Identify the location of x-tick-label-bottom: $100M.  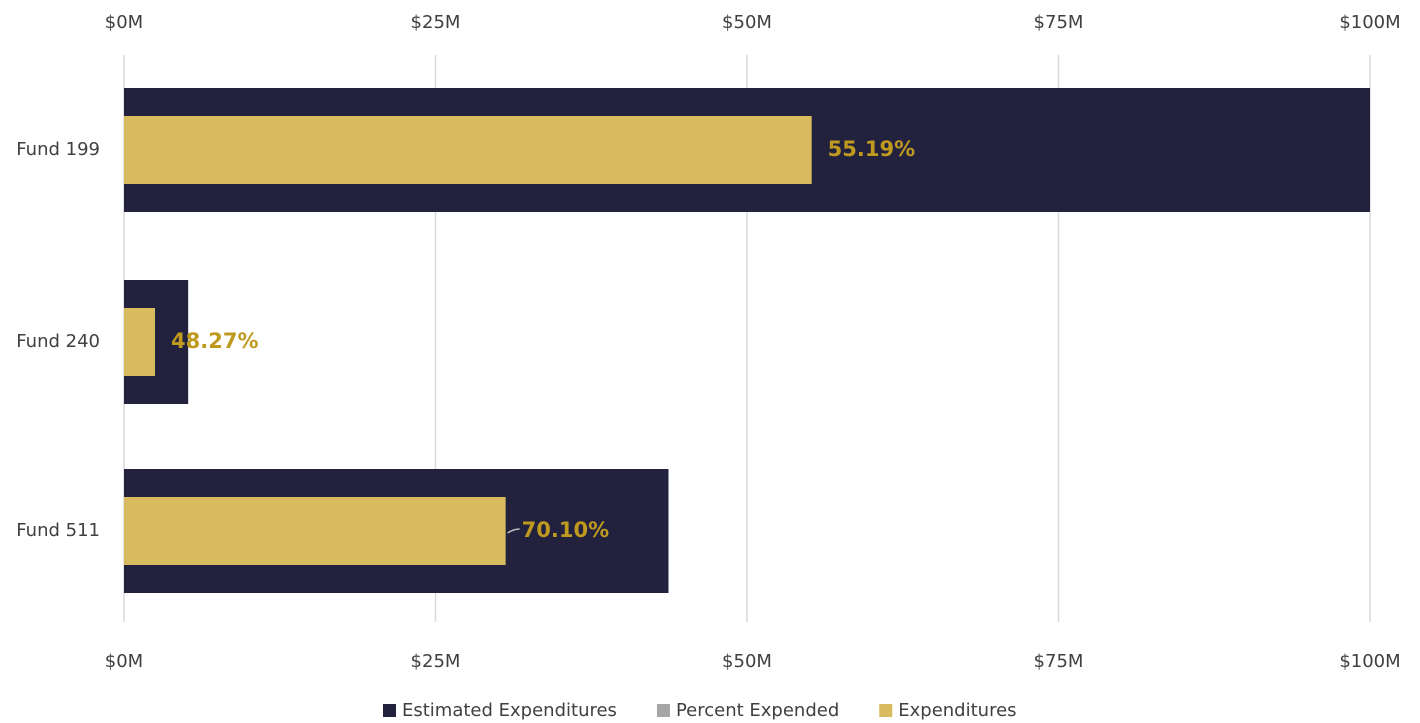
(1369, 661).